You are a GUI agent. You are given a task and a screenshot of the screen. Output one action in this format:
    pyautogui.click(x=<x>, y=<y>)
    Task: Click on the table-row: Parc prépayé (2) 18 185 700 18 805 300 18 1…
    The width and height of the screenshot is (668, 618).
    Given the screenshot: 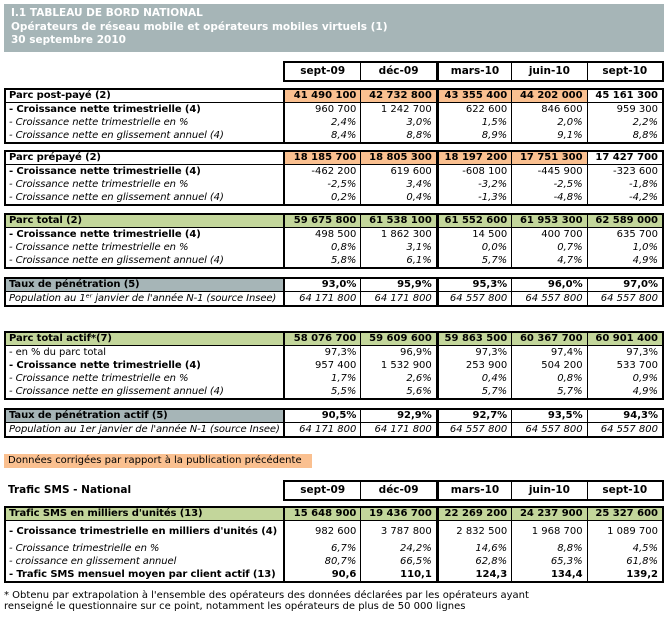 What is the action you would take?
    pyautogui.click(x=334, y=158)
    